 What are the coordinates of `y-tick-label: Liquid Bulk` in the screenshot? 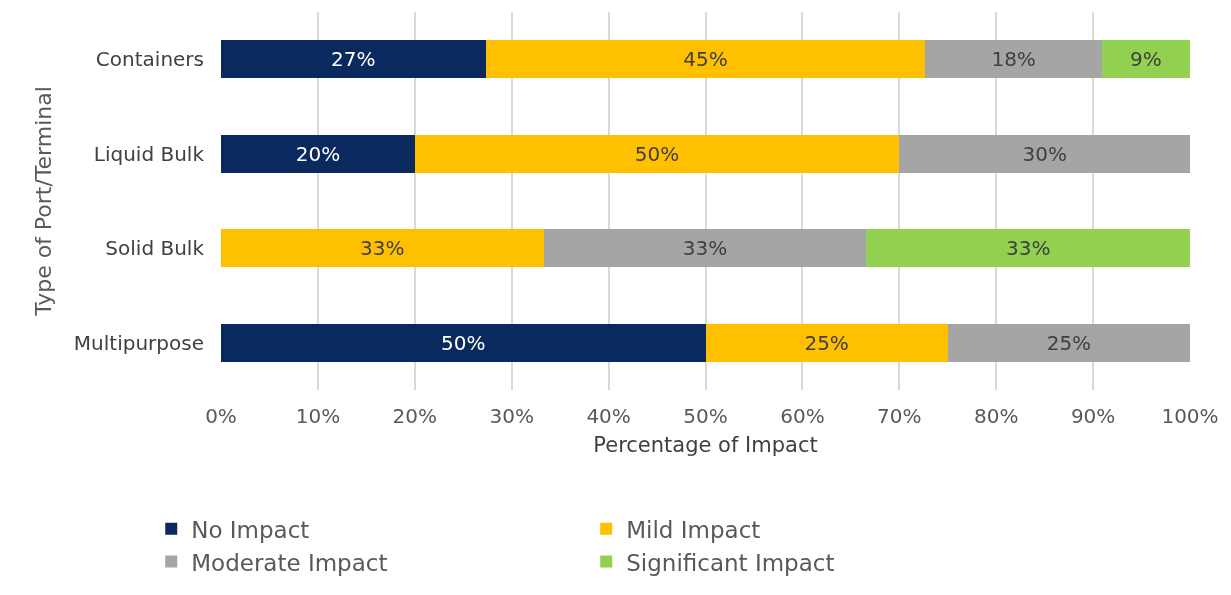 It's located at (149, 153).